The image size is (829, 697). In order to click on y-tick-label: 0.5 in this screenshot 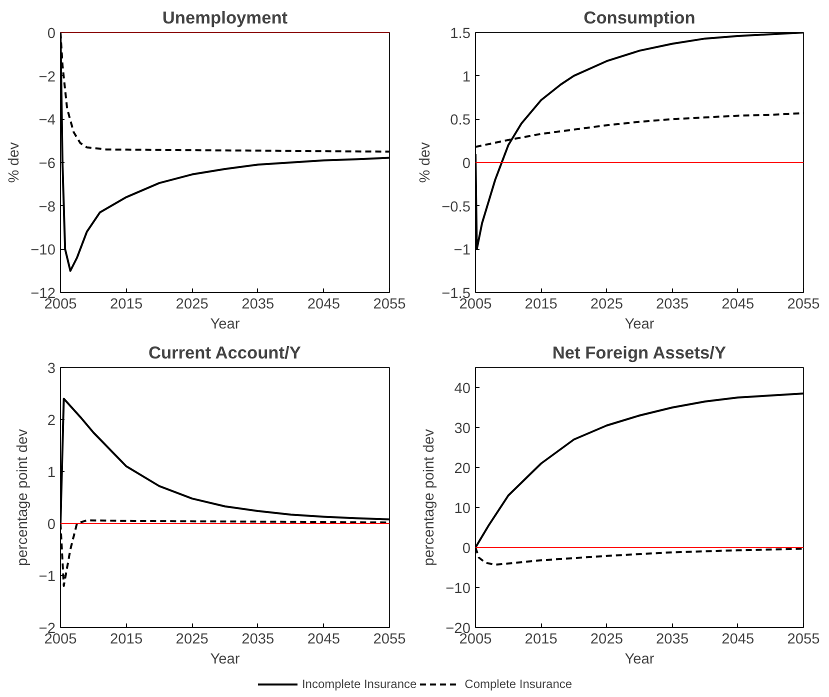, I will do `click(460, 120)`.